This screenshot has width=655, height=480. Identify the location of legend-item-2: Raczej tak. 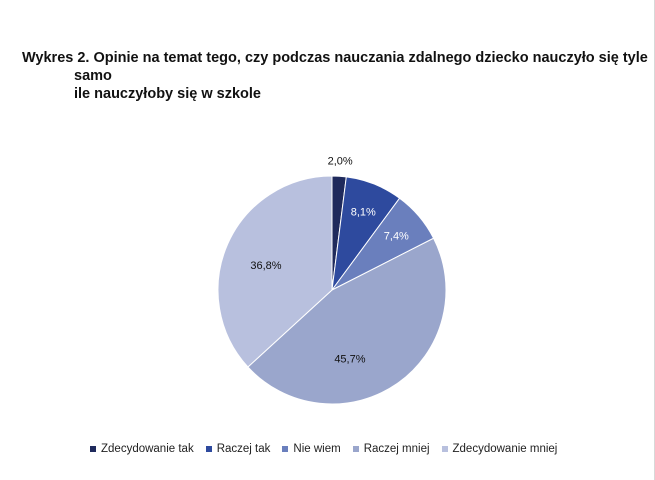
(238, 449).